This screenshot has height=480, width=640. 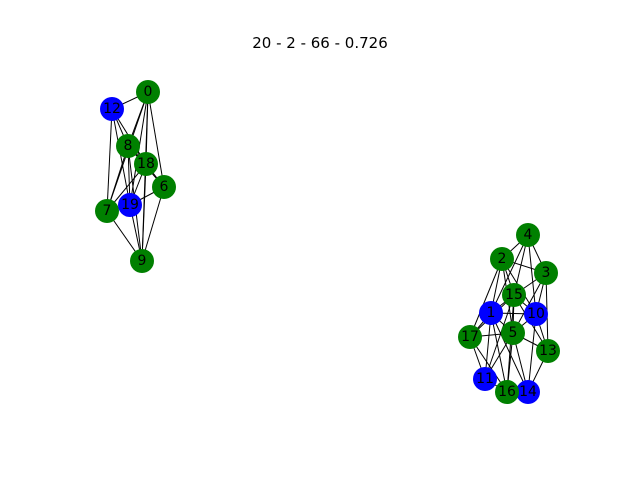 I want to click on node-3: 3, so click(x=546, y=273).